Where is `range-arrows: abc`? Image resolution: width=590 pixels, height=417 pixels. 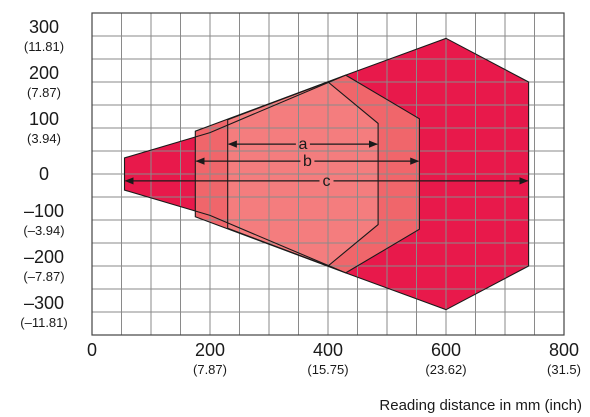 range-arrows: abc is located at coordinates (326, 163).